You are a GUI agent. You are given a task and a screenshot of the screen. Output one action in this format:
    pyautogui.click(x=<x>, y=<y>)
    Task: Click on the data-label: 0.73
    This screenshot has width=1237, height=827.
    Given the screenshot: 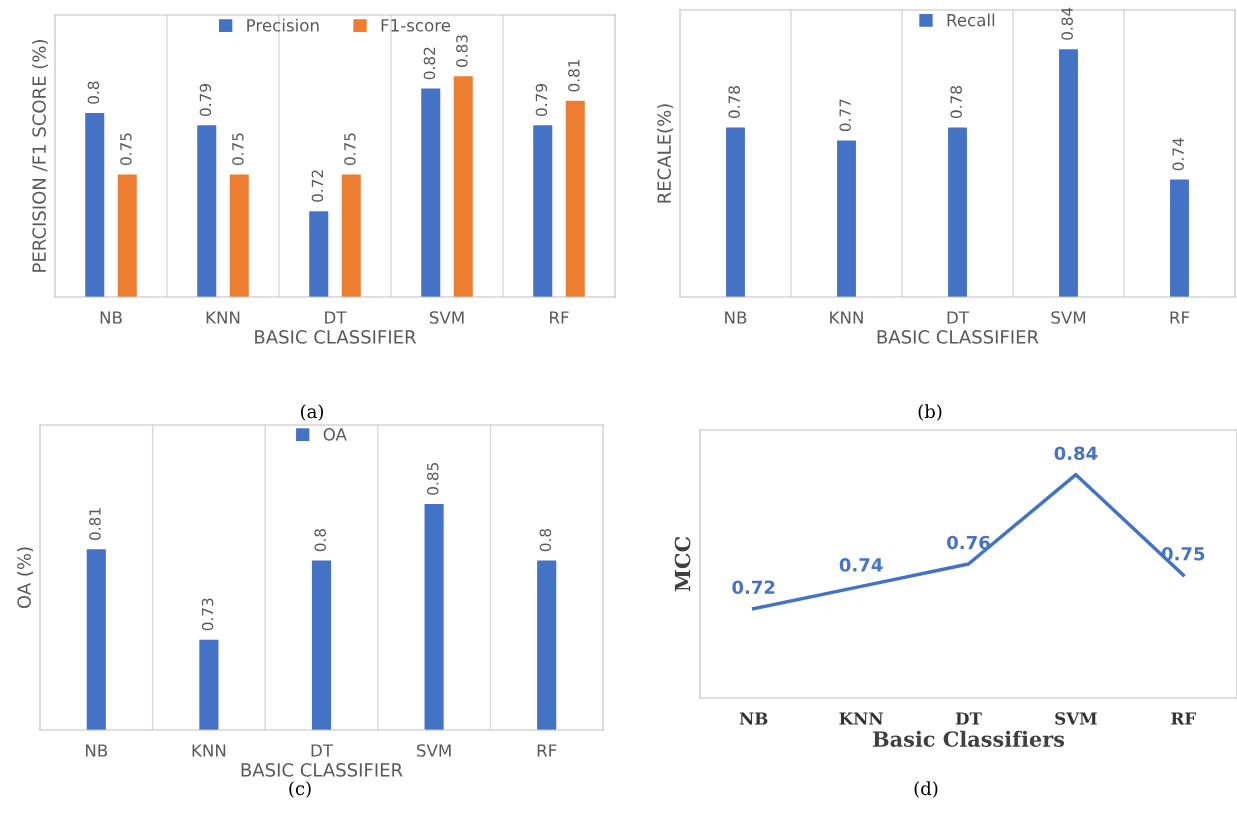 What is the action you would take?
    pyautogui.click(x=207, y=614)
    